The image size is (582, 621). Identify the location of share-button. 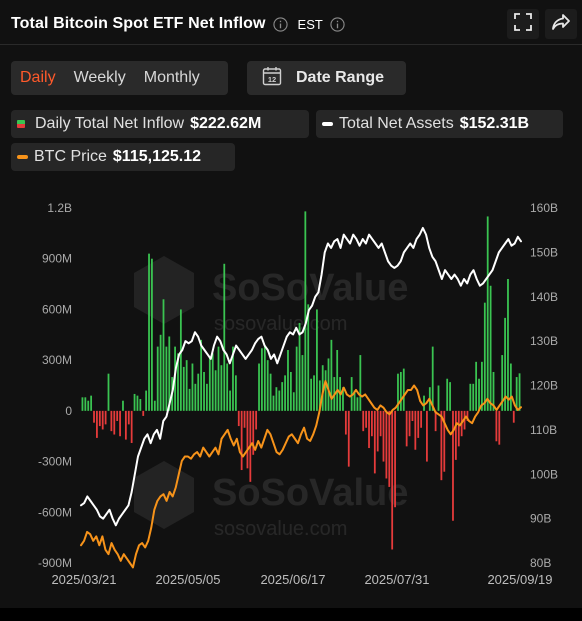
(561, 24).